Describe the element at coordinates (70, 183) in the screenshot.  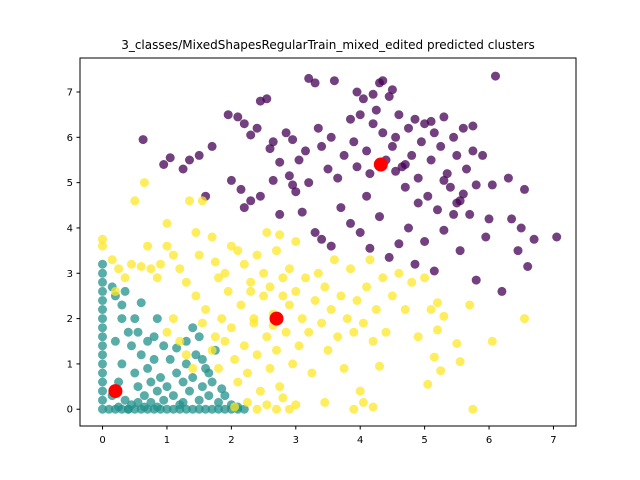
I see `y-tick-label: 5` at that location.